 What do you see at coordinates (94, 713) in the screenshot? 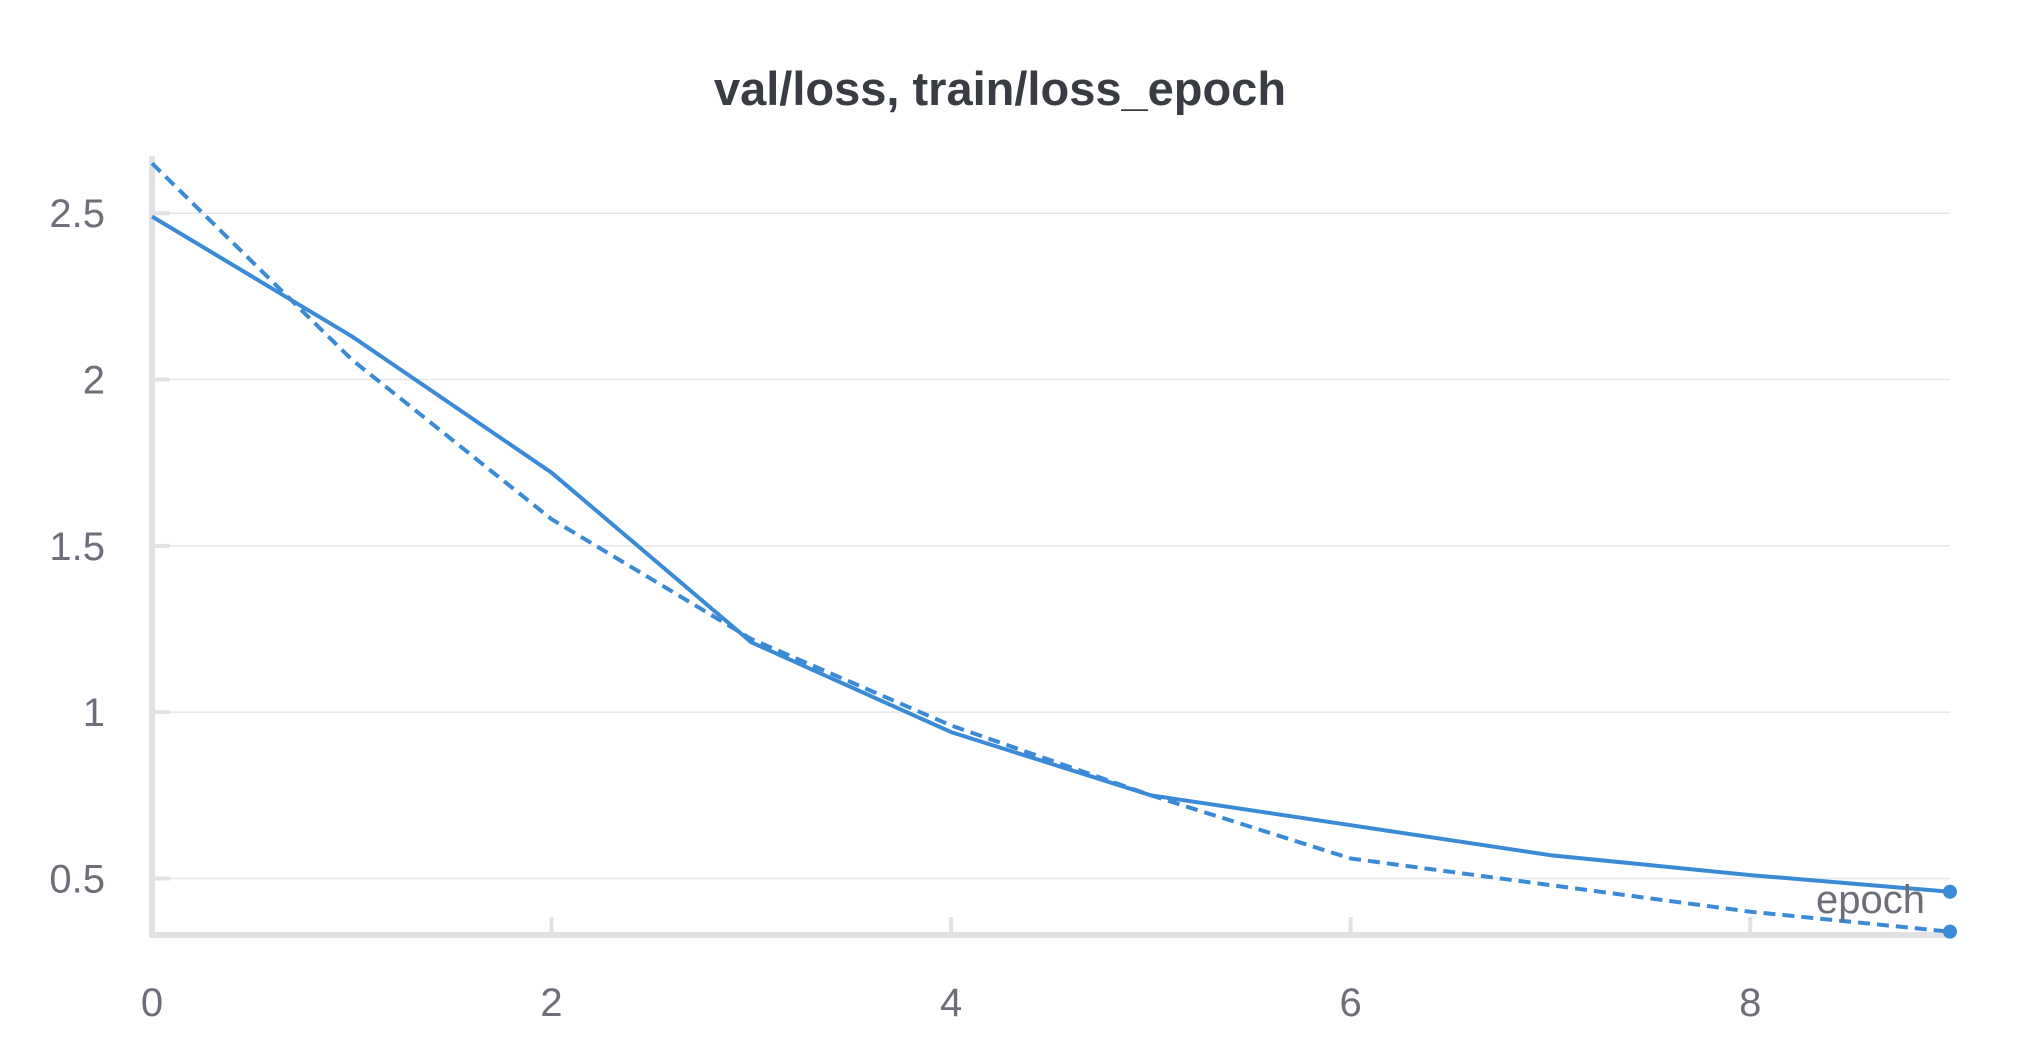
I see `y-tick-label: 1` at bounding box center [94, 713].